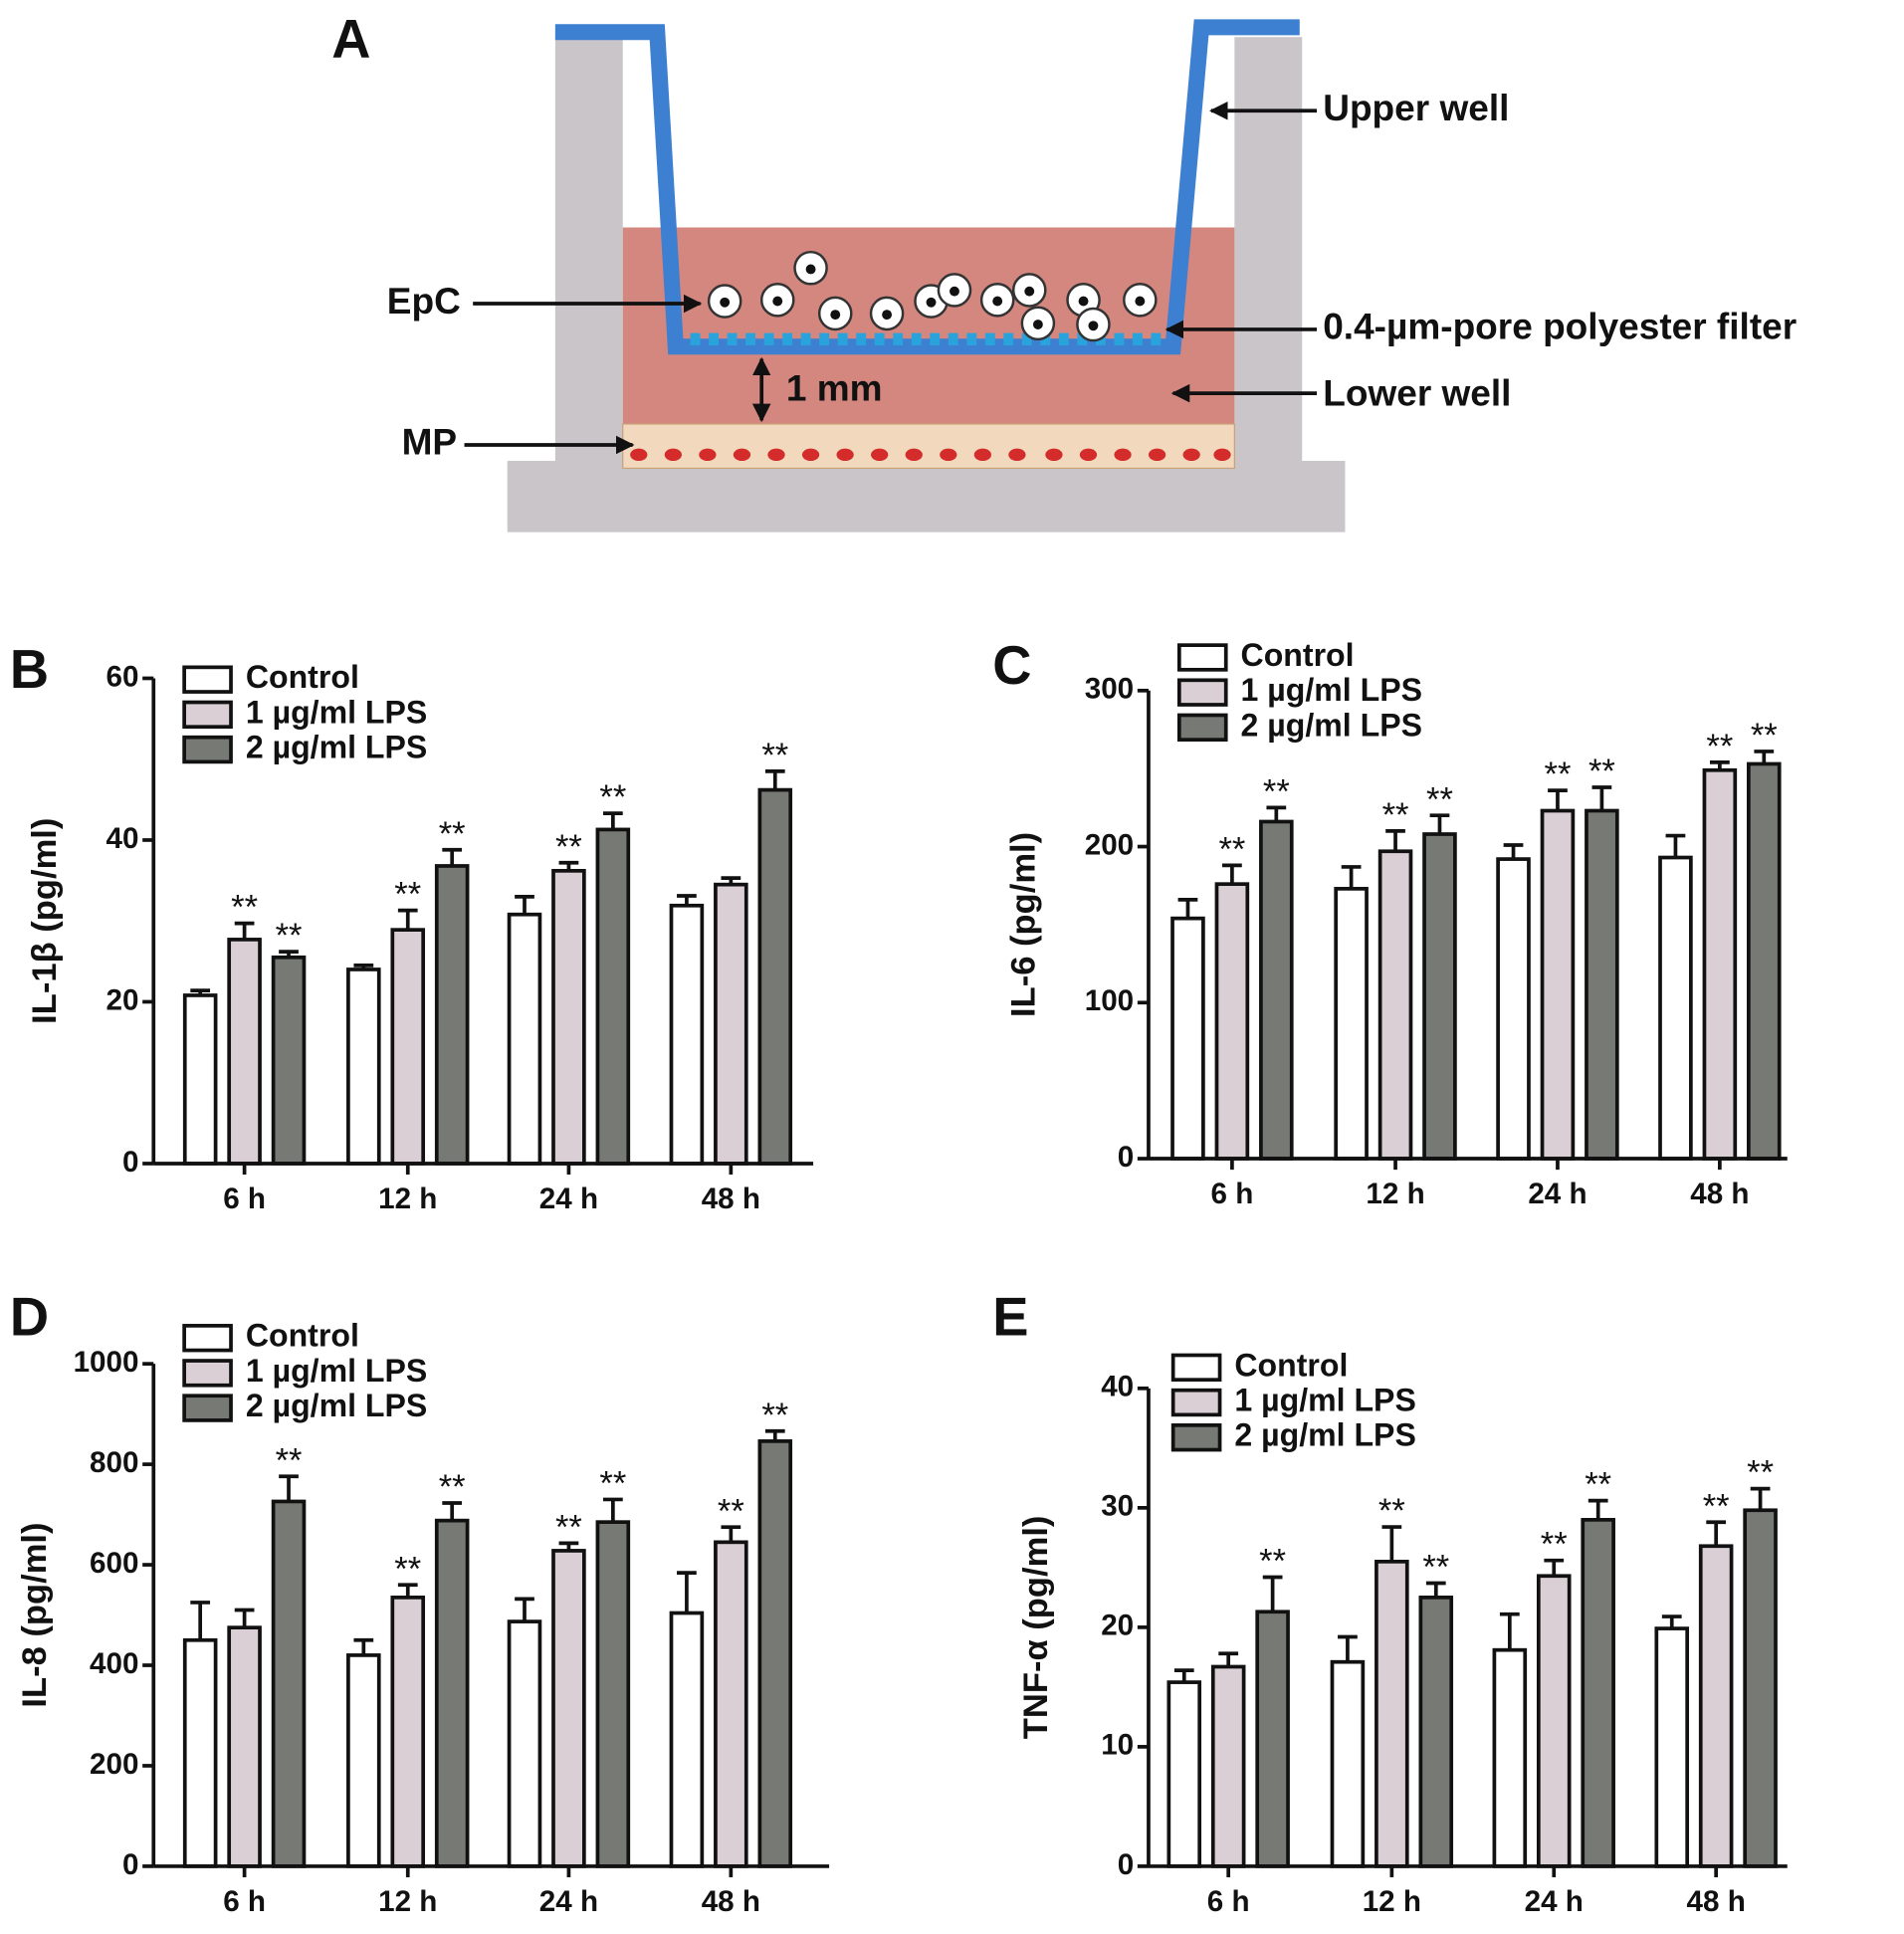 This screenshot has height=1934, width=1904. What do you see at coordinates (350, 39) in the screenshot?
I see `panel-label: A` at bounding box center [350, 39].